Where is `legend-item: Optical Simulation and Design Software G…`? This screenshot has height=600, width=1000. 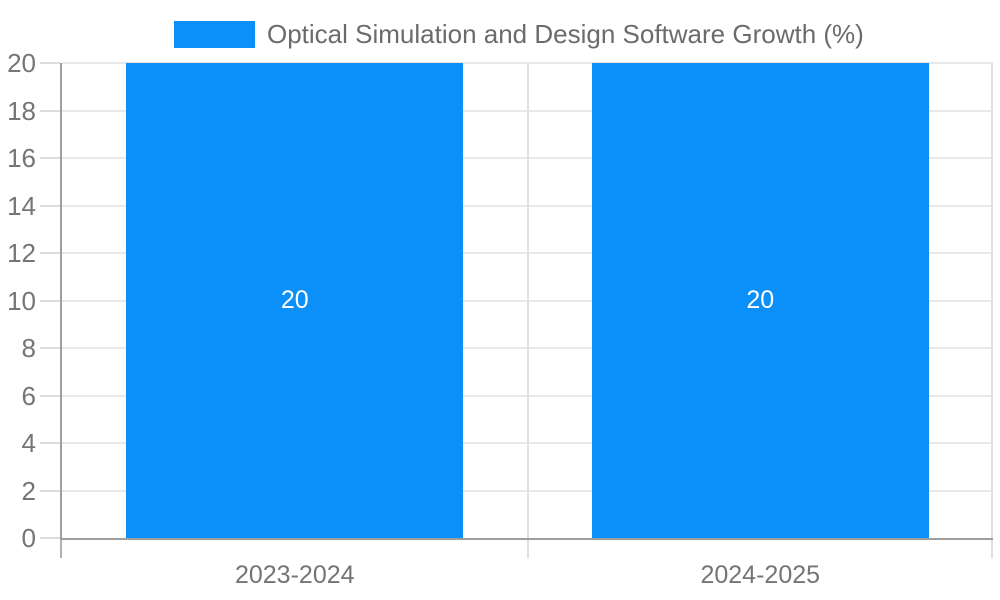 legend-item: Optical Simulation and Design Software G… is located at coordinates (519, 34).